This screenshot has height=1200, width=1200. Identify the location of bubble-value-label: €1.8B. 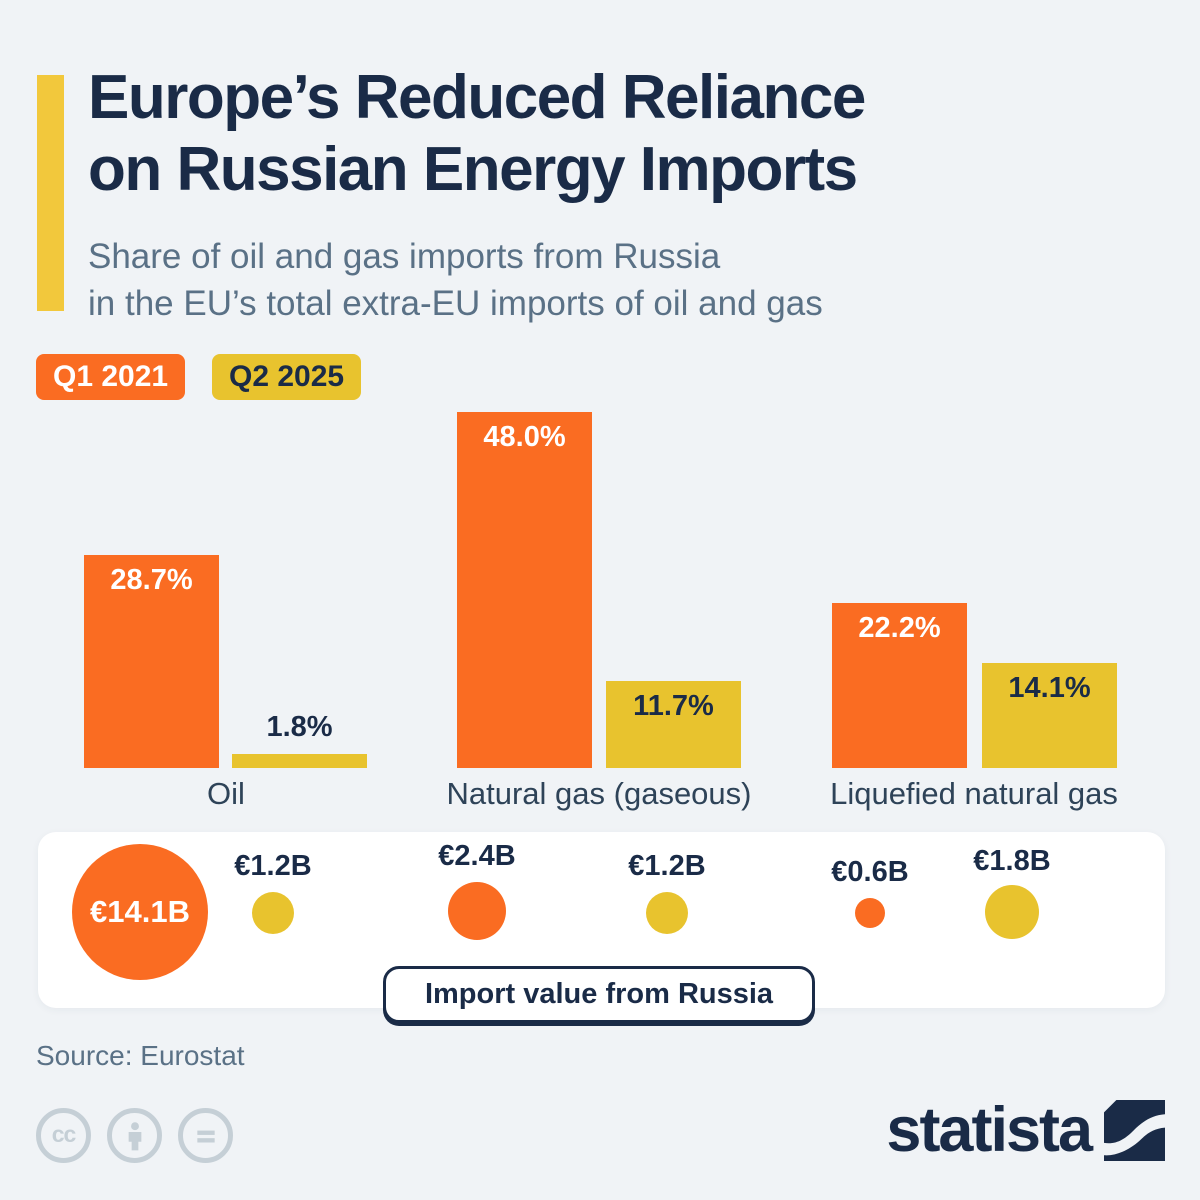
(1012, 861).